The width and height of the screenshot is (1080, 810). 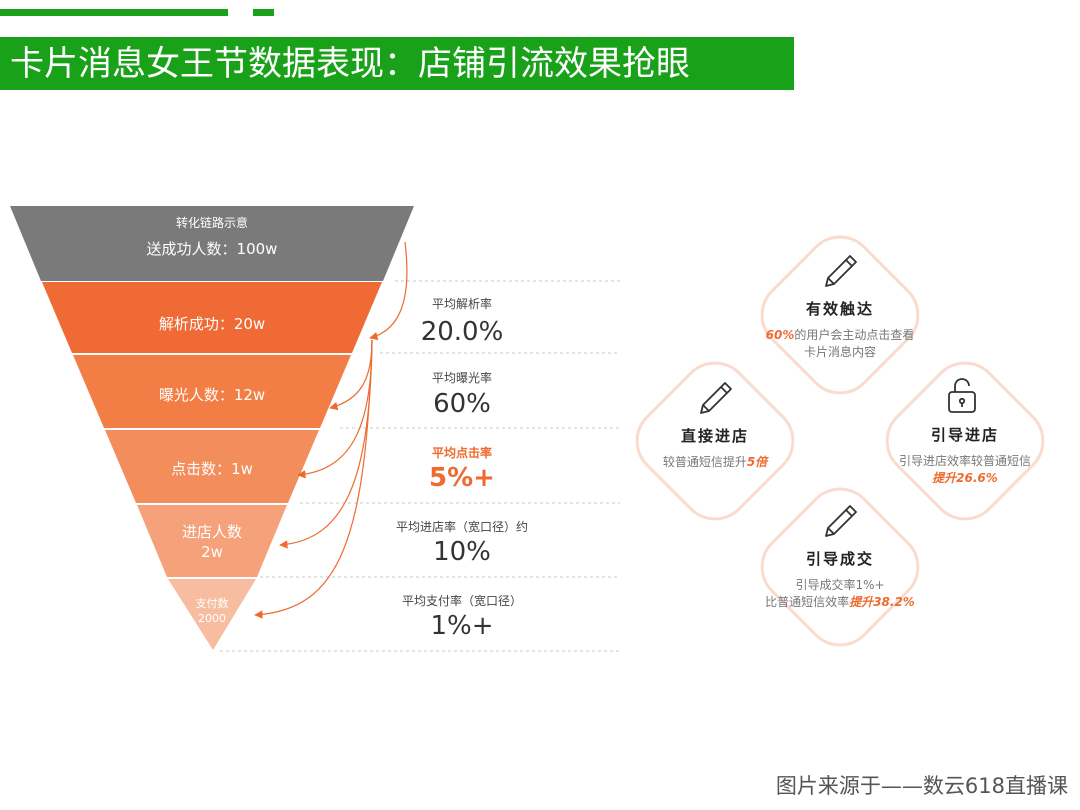 I want to click on card-description: 较普通短信提升5倍, so click(x=715, y=462).